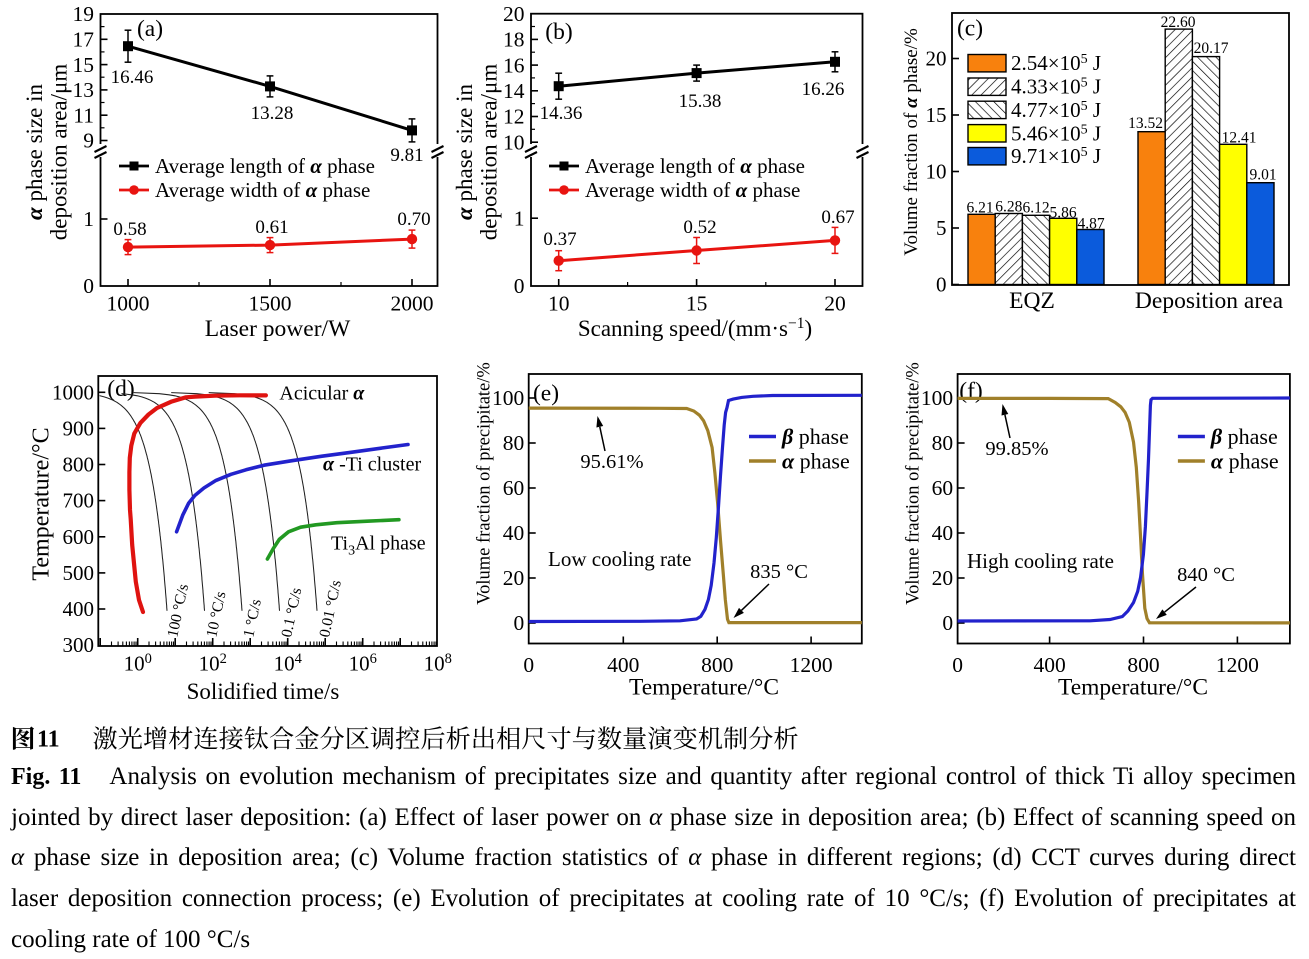 The image size is (1309, 959). What do you see at coordinates (1056, 133) in the screenshot?
I see `svg-text: 5.46×105 J` at bounding box center [1056, 133].